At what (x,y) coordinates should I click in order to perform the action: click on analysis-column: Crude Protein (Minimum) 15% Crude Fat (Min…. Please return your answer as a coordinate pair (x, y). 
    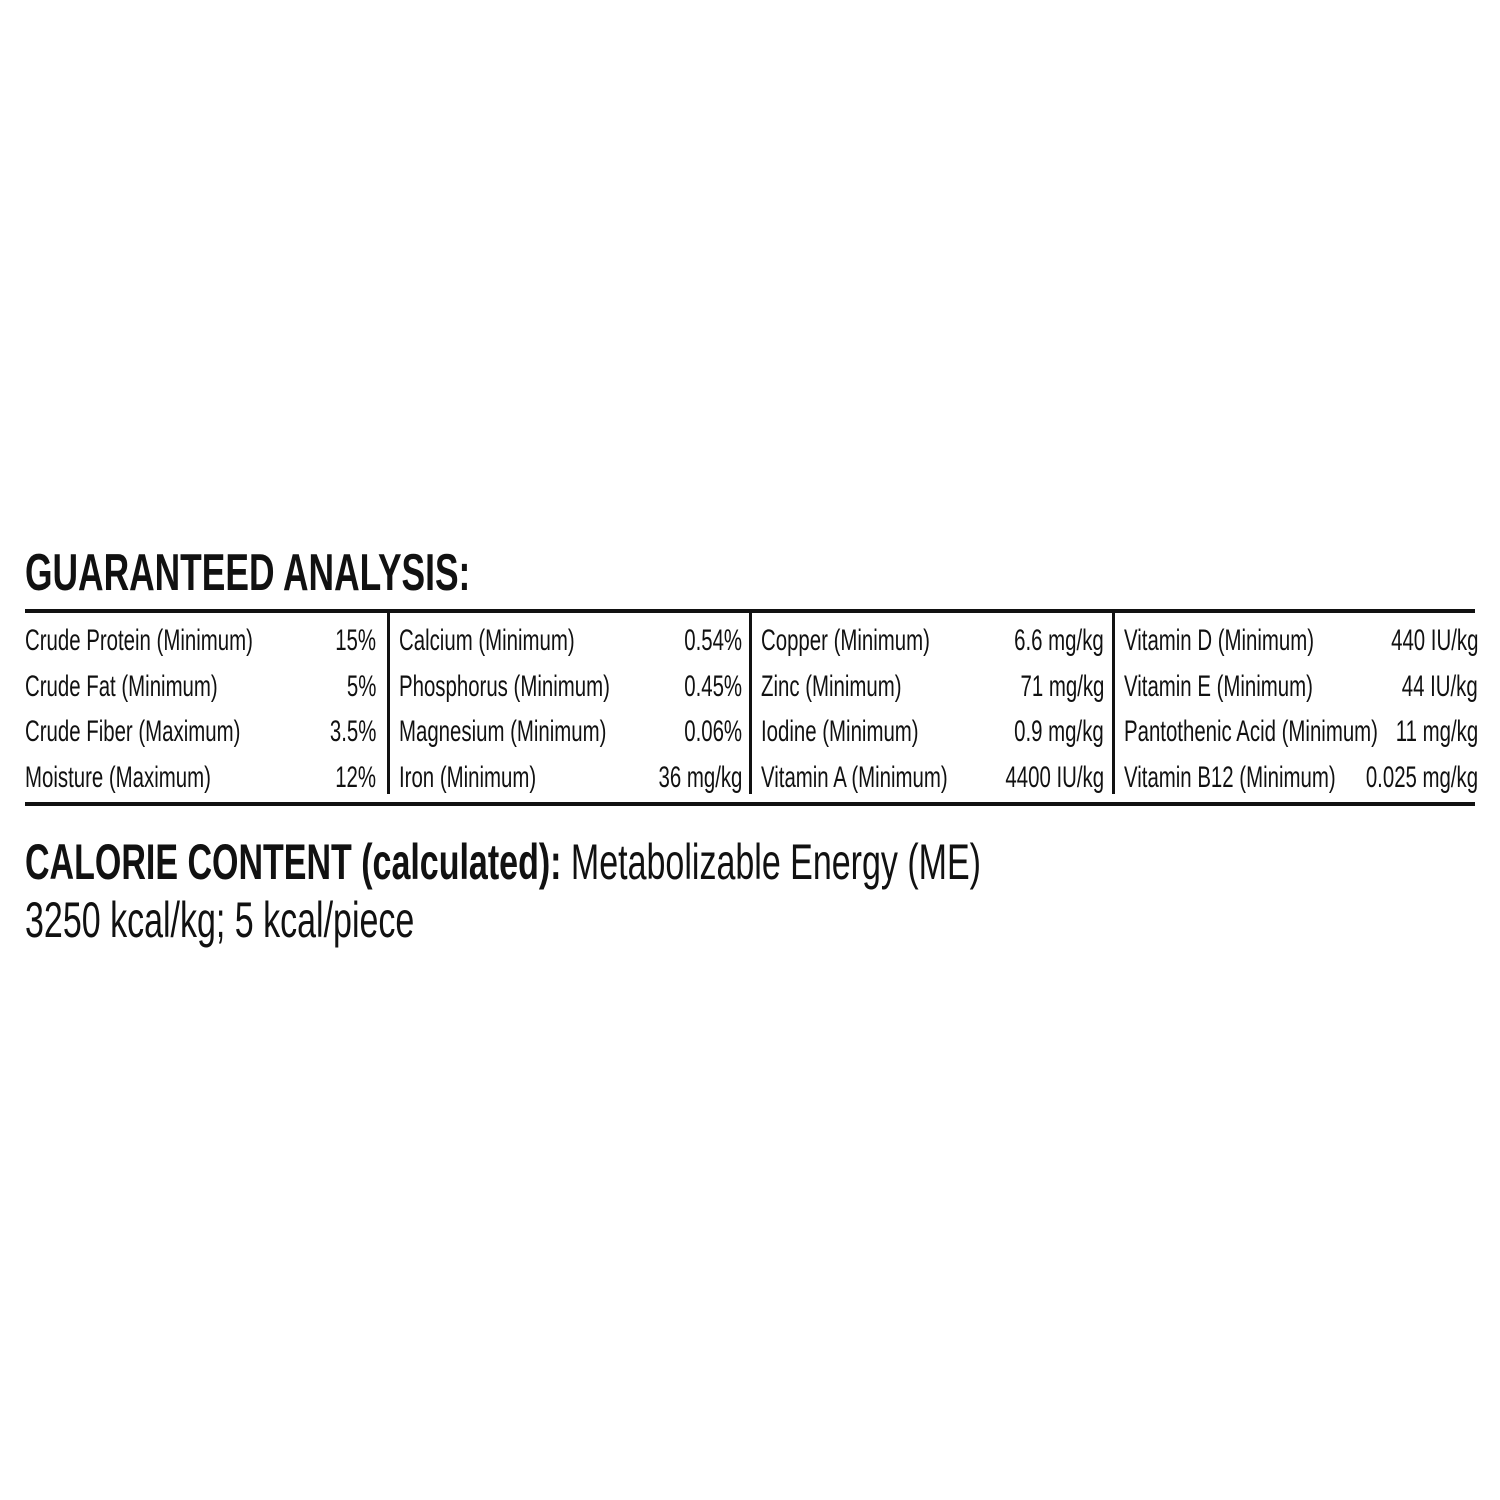
    Looking at the image, I should click on (202, 703).